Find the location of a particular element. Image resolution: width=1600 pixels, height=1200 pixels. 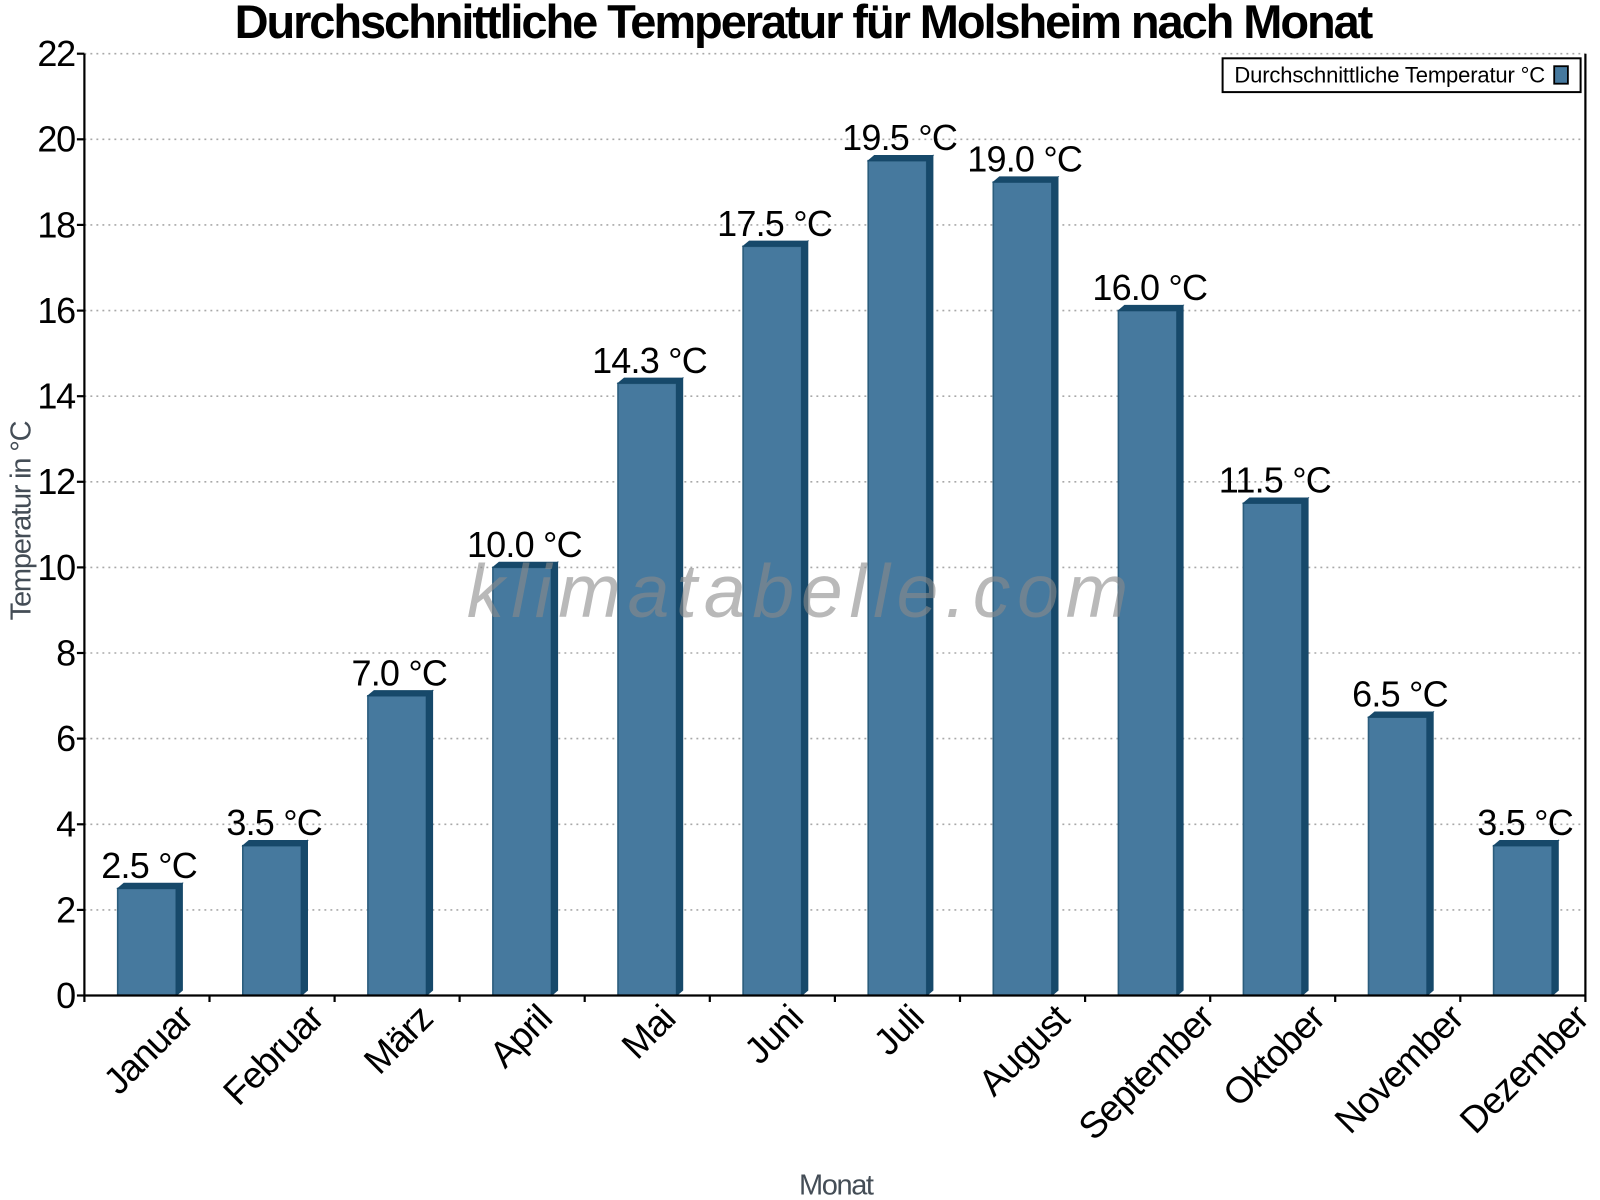

svg-text: 16.0 °C is located at coordinates (1149, 287).